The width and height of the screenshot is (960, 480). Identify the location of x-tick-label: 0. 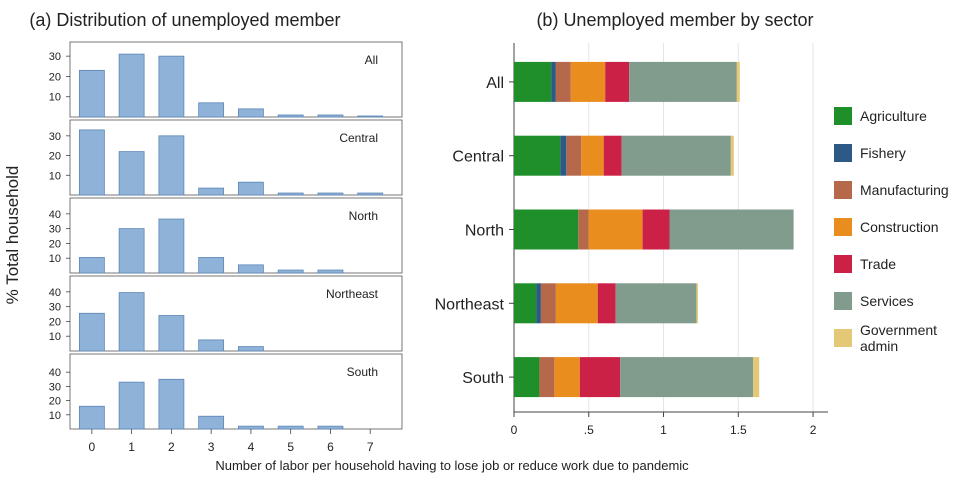
(514, 430).